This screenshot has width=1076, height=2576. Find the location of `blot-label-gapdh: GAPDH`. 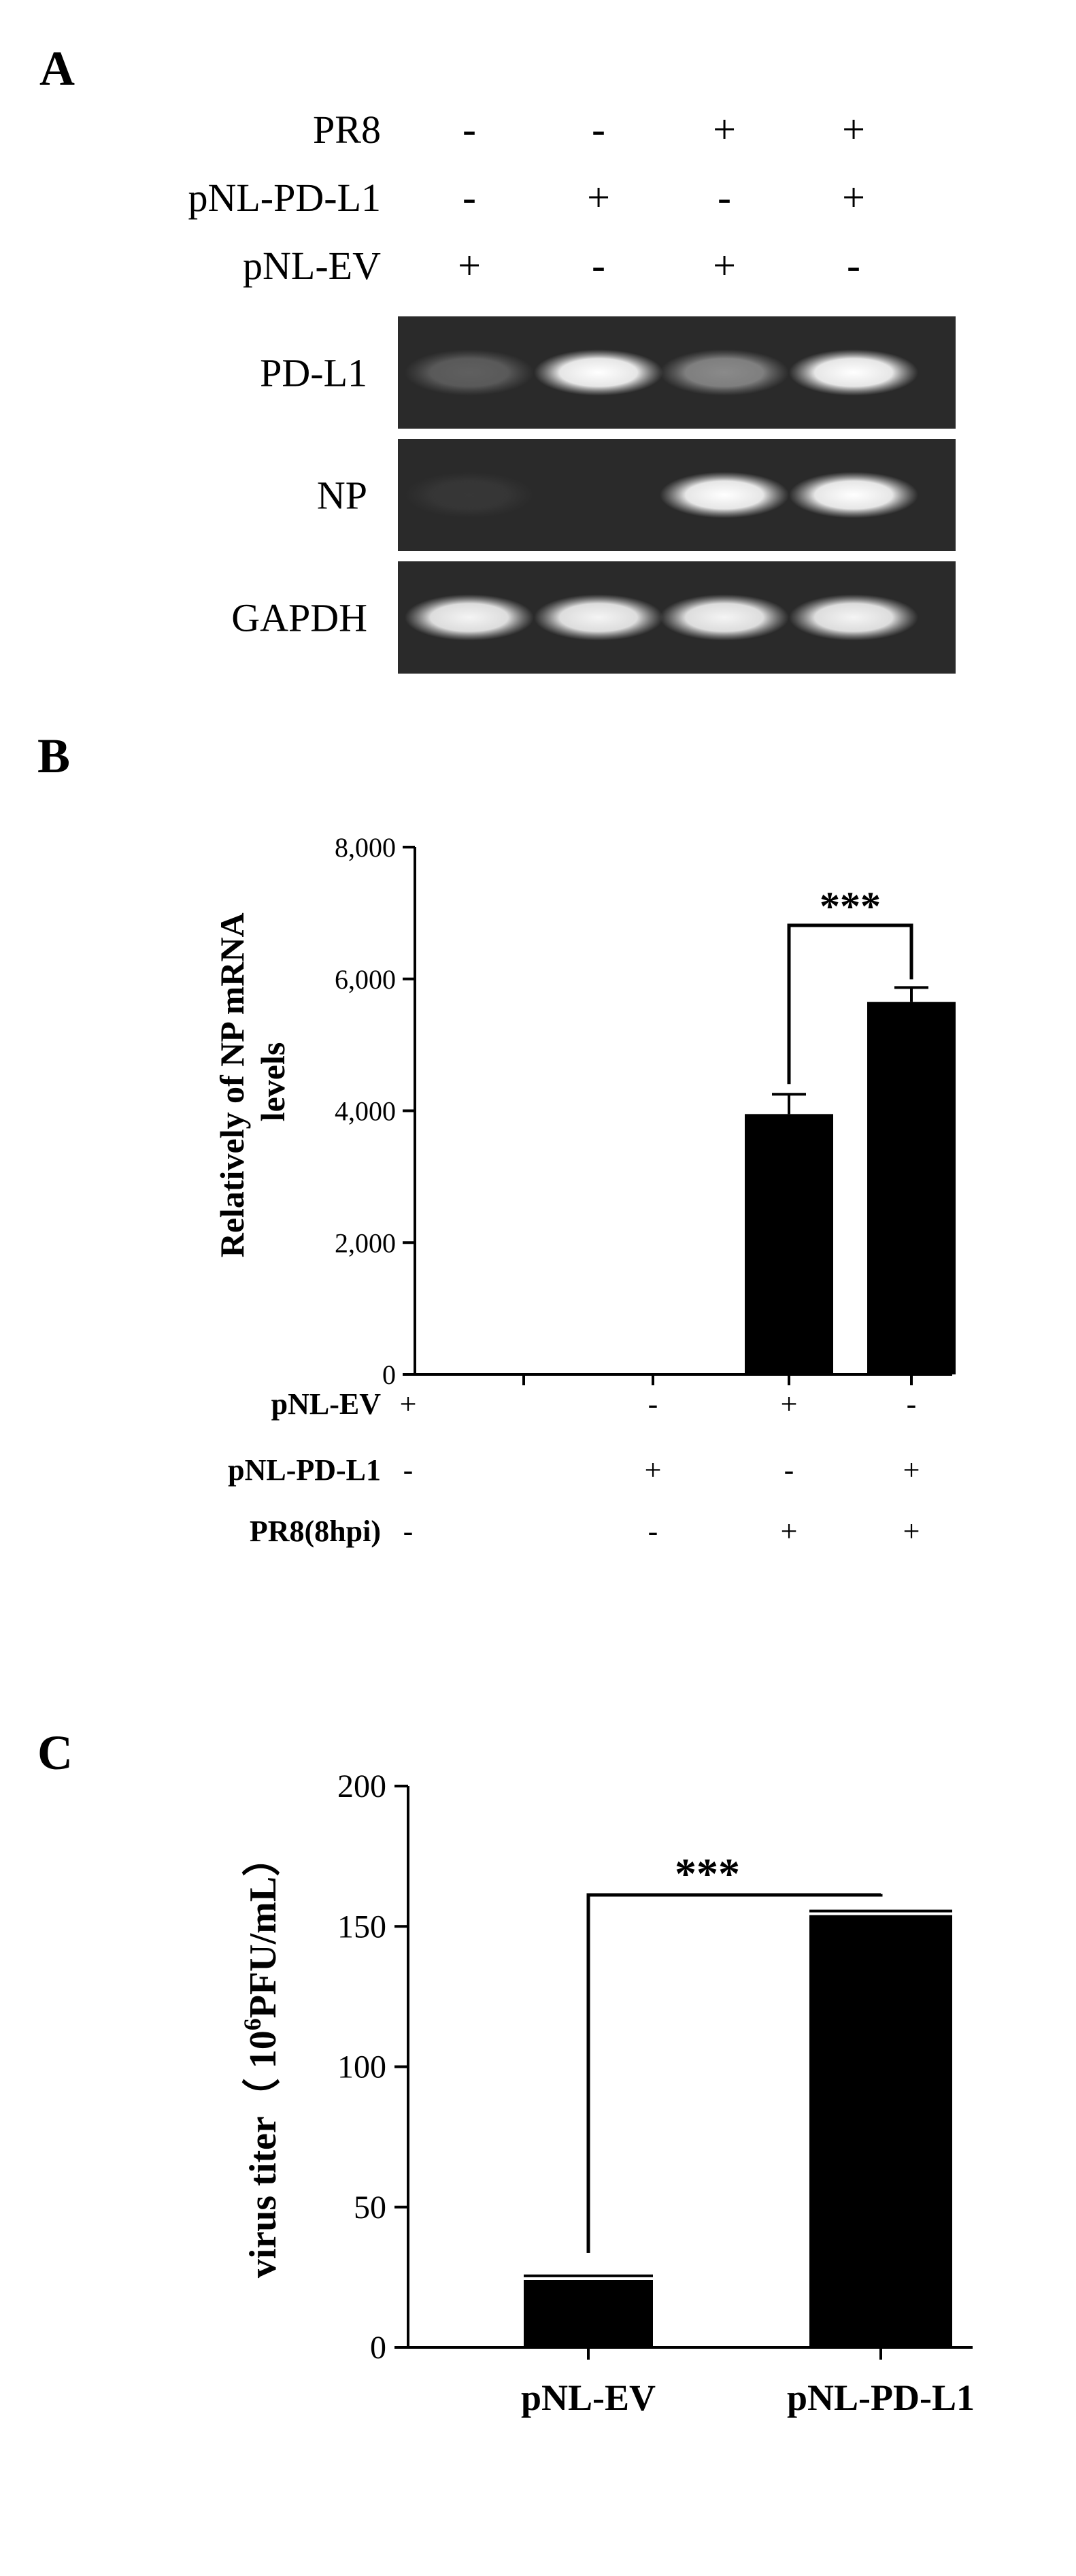

blot-label-gapdh: GAPDH is located at coordinates (299, 618).